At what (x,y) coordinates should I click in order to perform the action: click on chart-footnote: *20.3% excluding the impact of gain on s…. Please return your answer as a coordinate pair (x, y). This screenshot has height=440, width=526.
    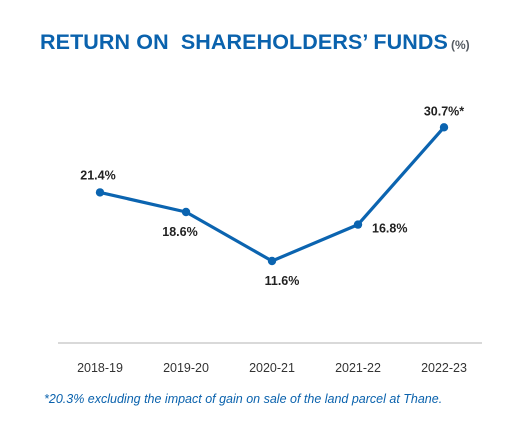
    Looking at the image, I should click on (243, 399).